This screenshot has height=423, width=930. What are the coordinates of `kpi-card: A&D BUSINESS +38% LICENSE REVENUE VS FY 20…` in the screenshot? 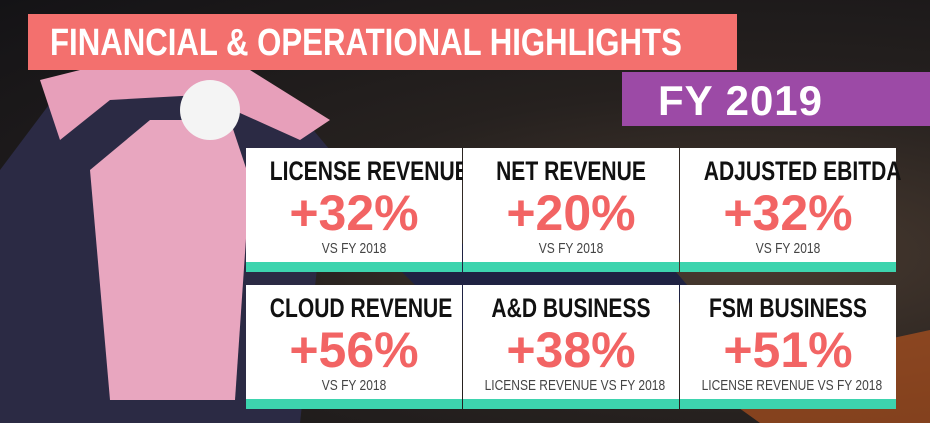 It's located at (571, 347).